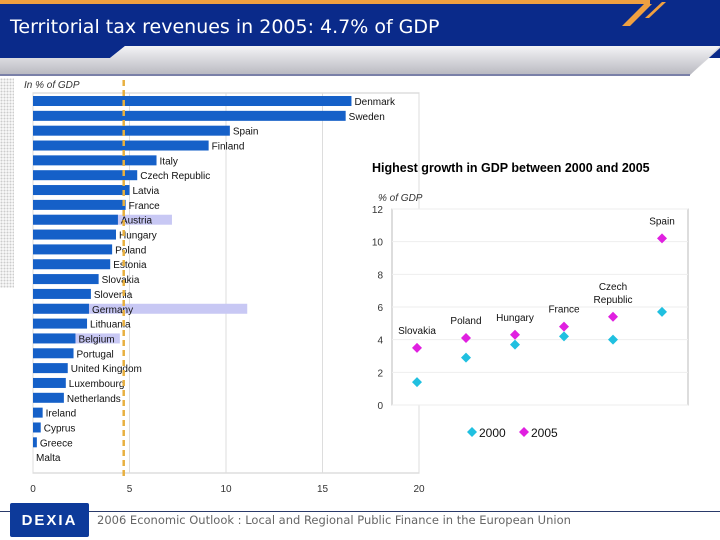  Describe the element at coordinates (61, 414) in the screenshot. I see `bar-label: Ireland` at that location.